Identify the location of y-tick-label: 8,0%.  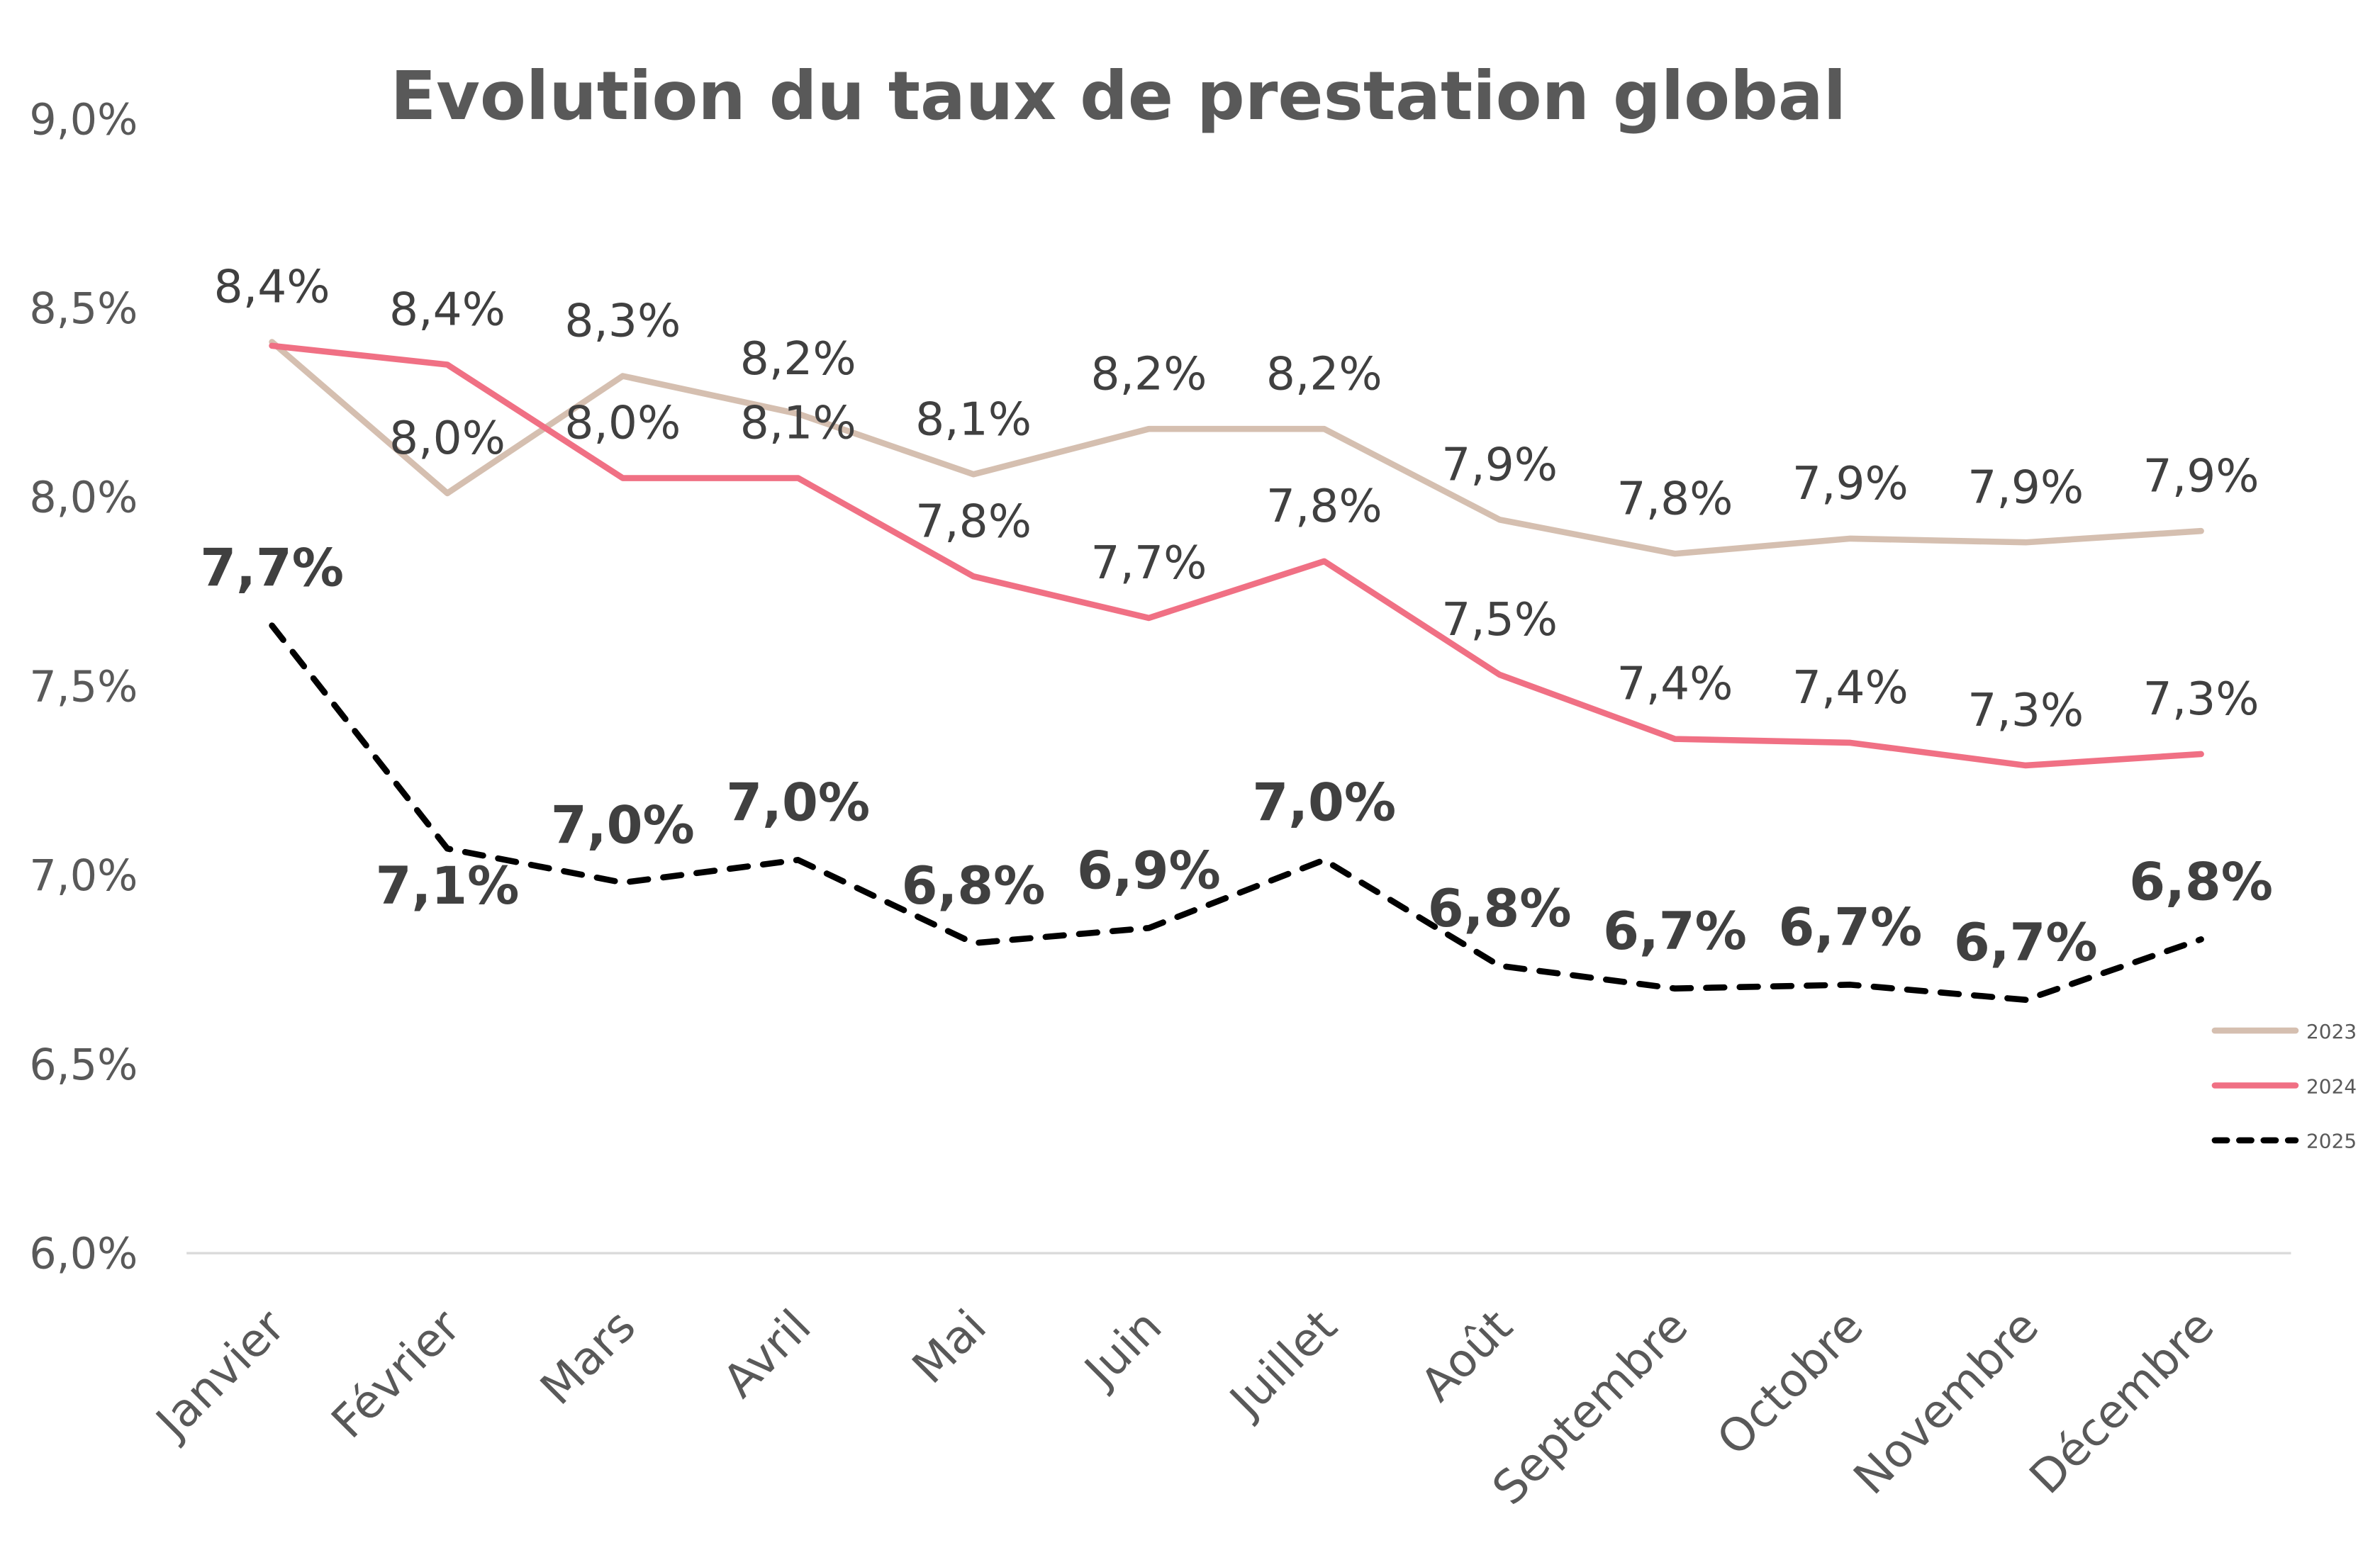
(84, 498).